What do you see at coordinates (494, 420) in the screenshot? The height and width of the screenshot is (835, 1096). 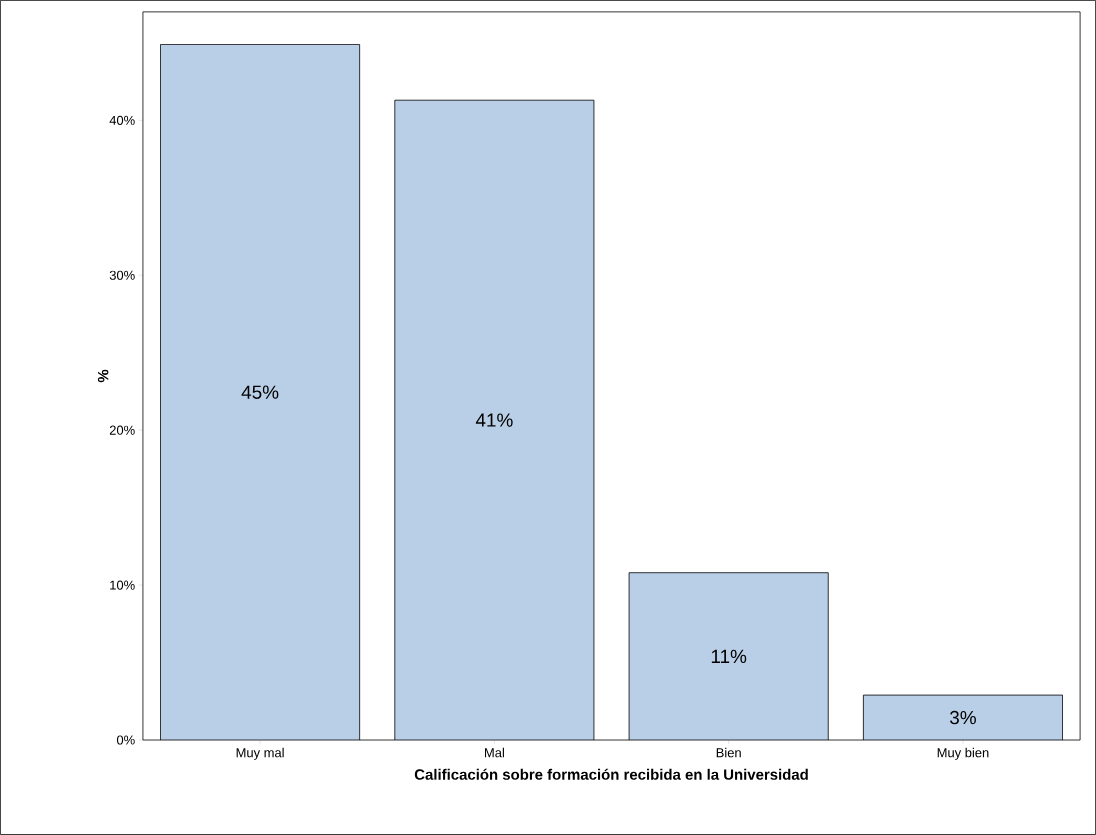 I see `data-label: 41%` at bounding box center [494, 420].